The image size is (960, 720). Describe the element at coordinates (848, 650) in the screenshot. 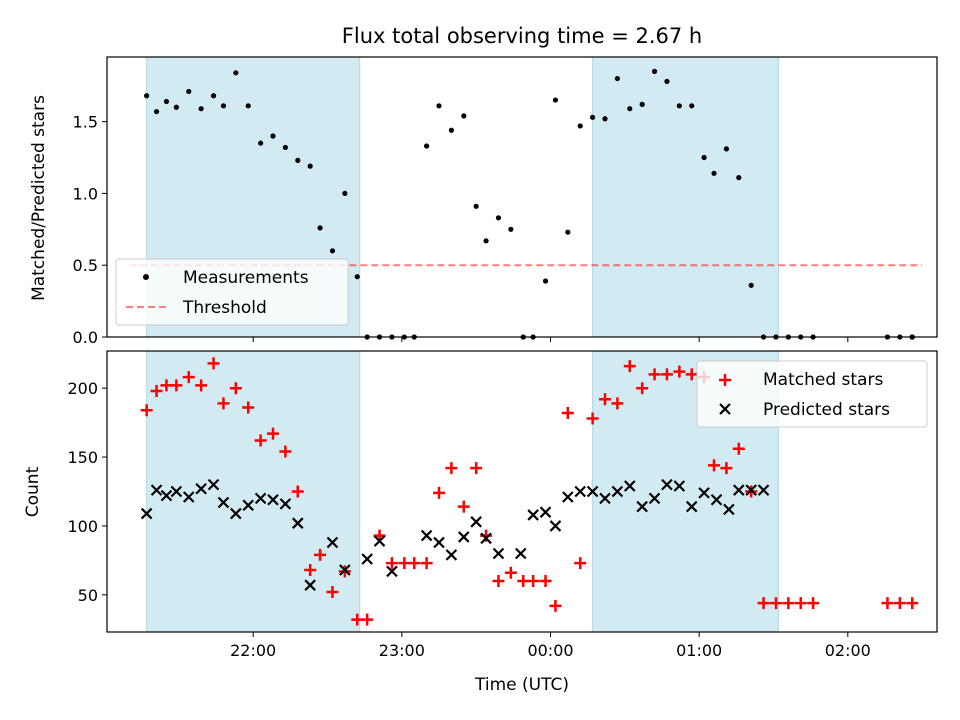

I see `xtick-label: 02:00` at that location.